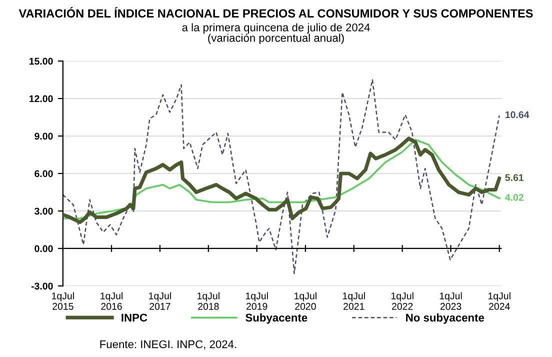 Image resolution: width=552 pixels, height=357 pixels. What do you see at coordinates (43, 174) in the screenshot?
I see `y-tick-label: 6.00` at bounding box center [43, 174].